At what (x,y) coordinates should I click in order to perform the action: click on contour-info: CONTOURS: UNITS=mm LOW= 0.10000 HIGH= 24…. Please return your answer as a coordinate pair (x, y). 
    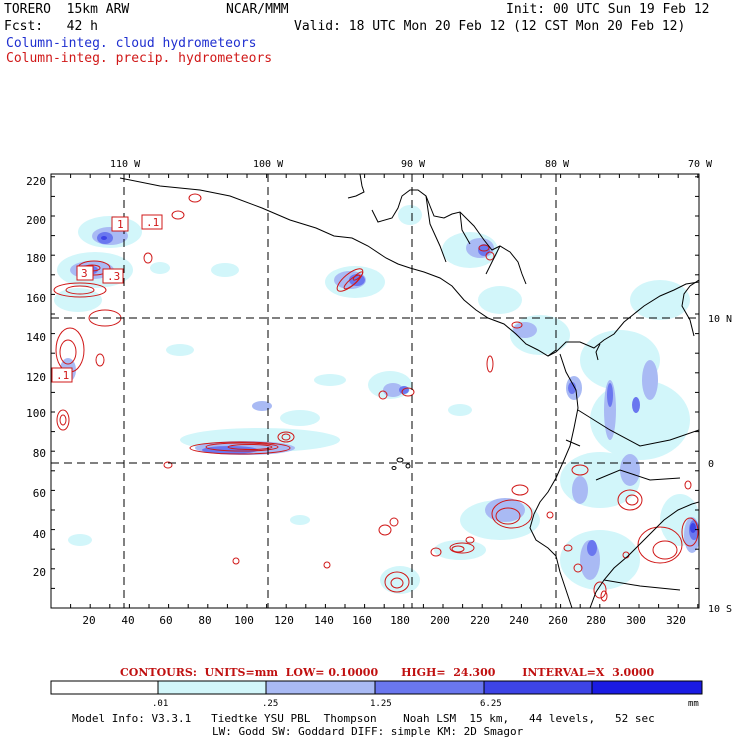
    Looking at the image, I should click on (387, 672).